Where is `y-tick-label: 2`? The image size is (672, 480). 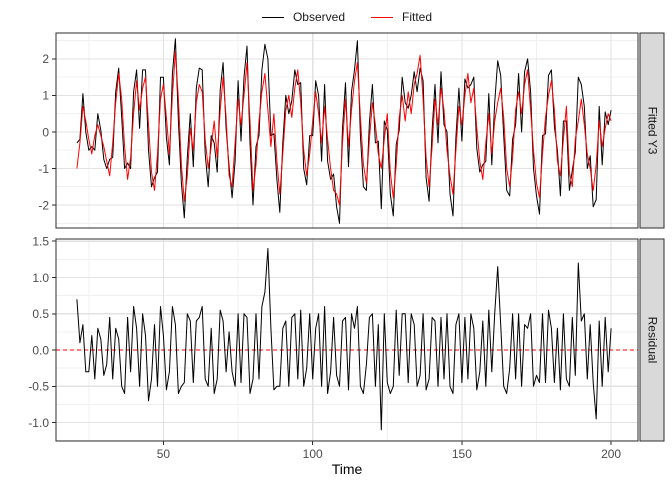 y-tick-label: 2 is located at coordinates (45, 59).